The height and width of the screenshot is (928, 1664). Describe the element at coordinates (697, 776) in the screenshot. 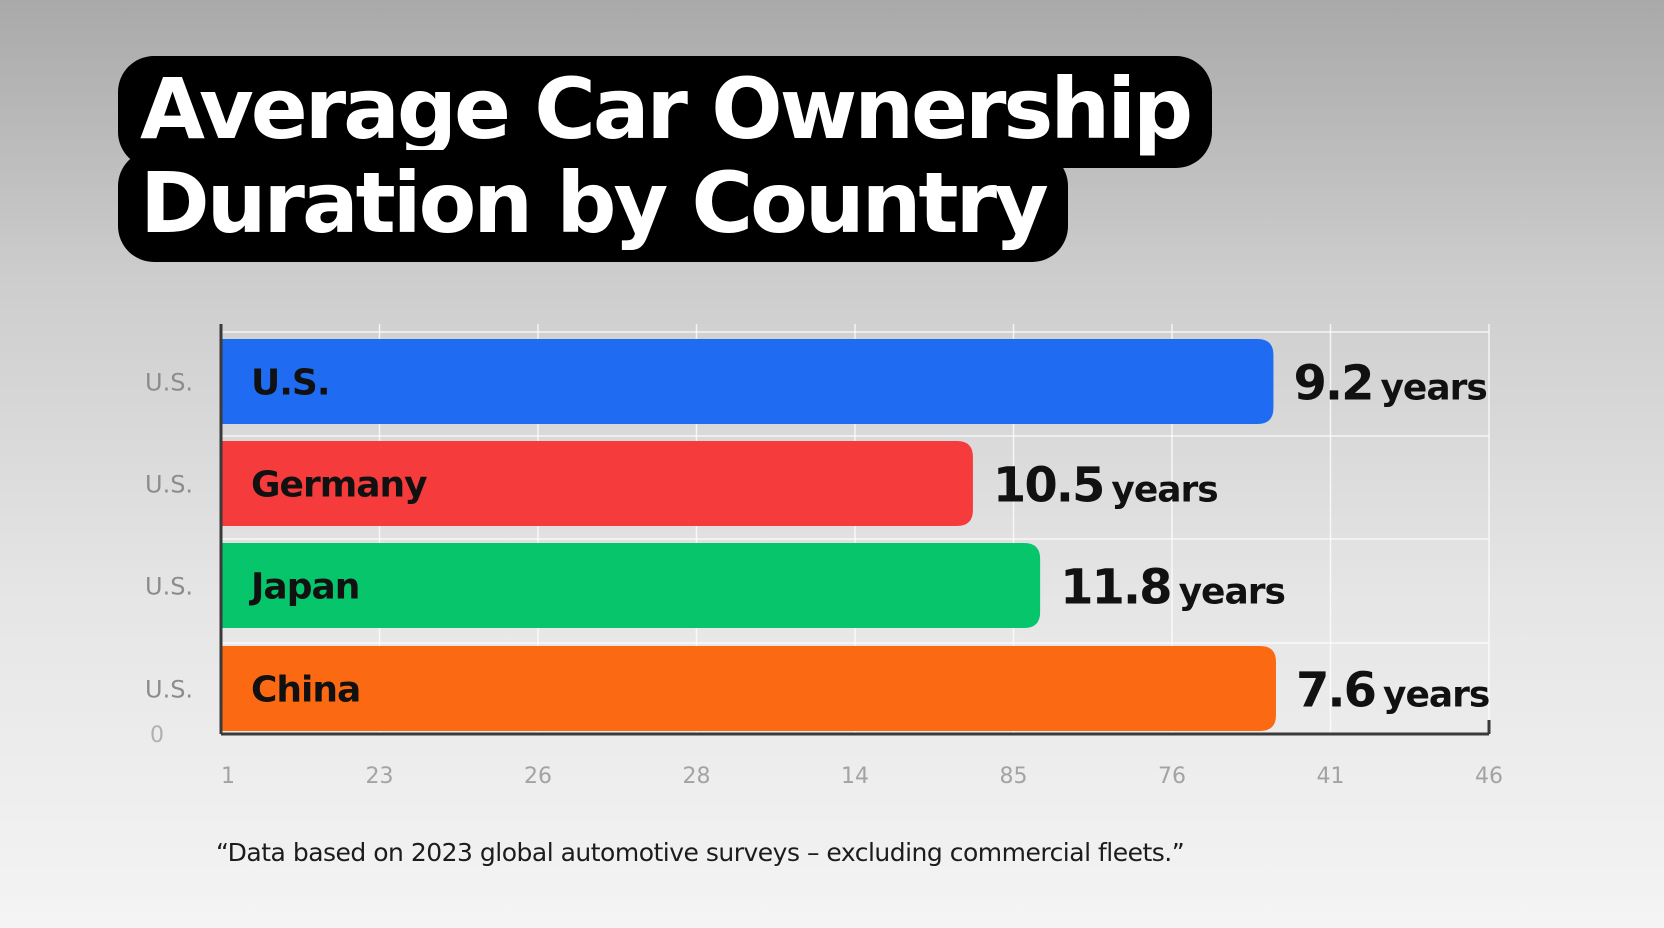

I see `x-tick-label: 28` at that location.